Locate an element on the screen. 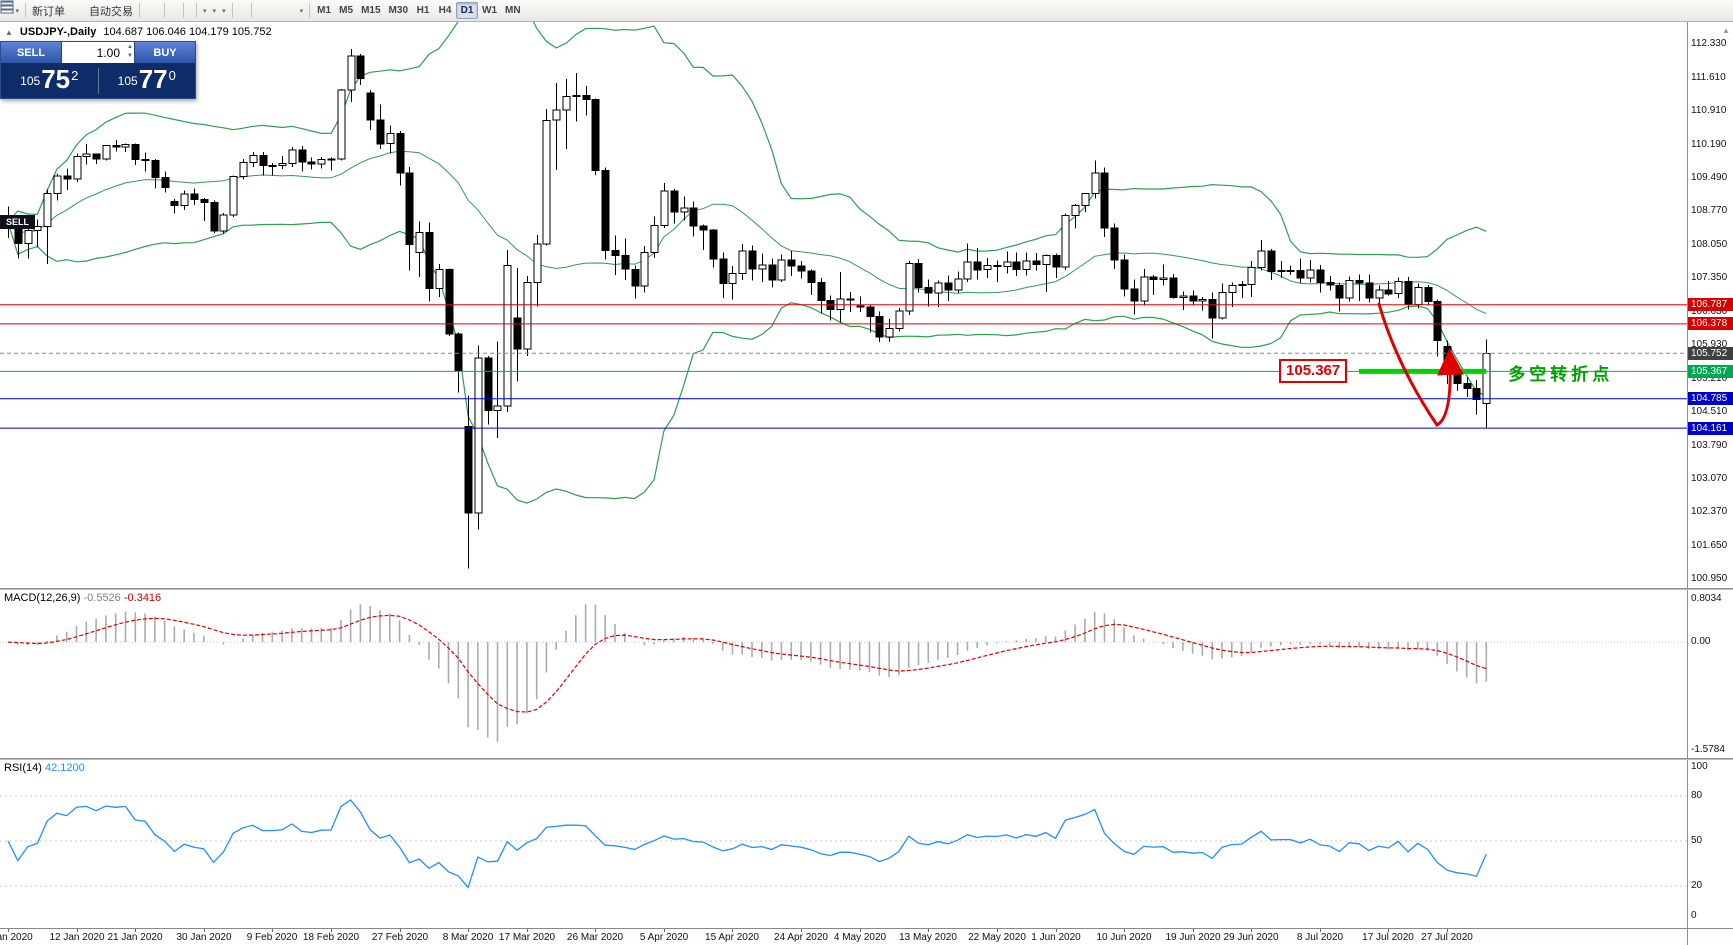  text-button: A is located at coordinates (147, 10).